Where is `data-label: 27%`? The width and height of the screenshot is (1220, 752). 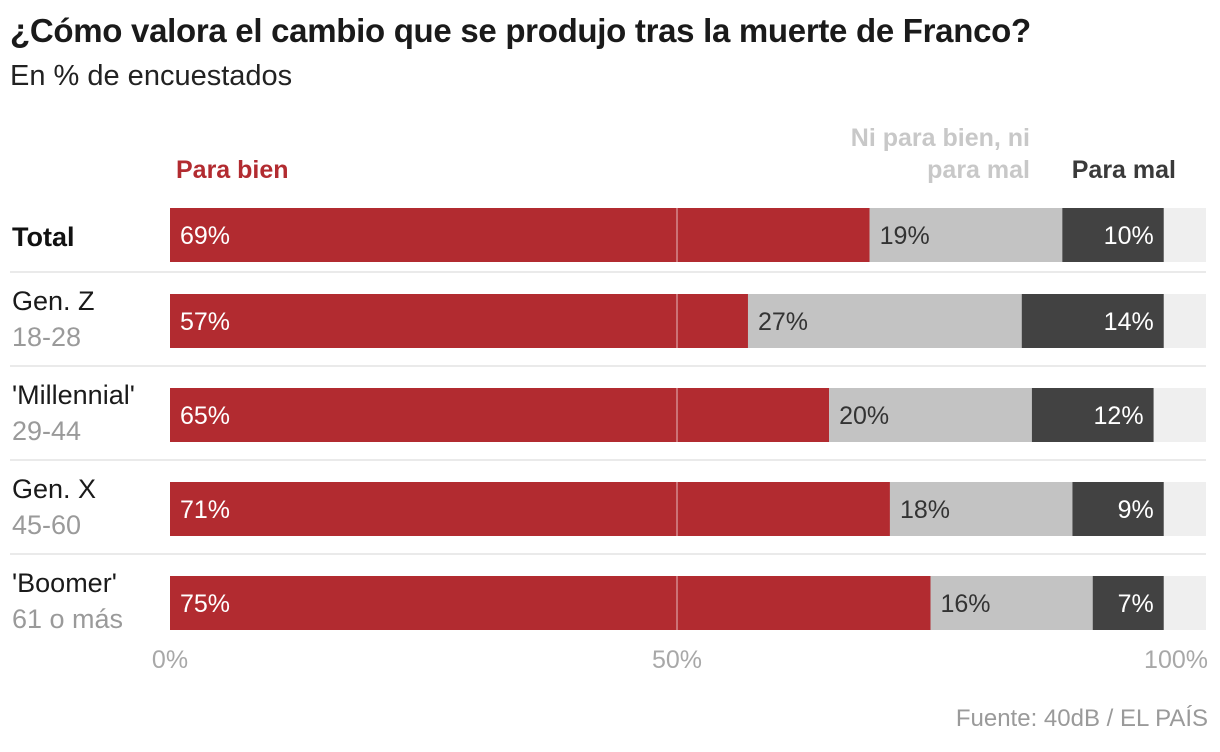 data-label: 27% is located at coordinates (783, 322).